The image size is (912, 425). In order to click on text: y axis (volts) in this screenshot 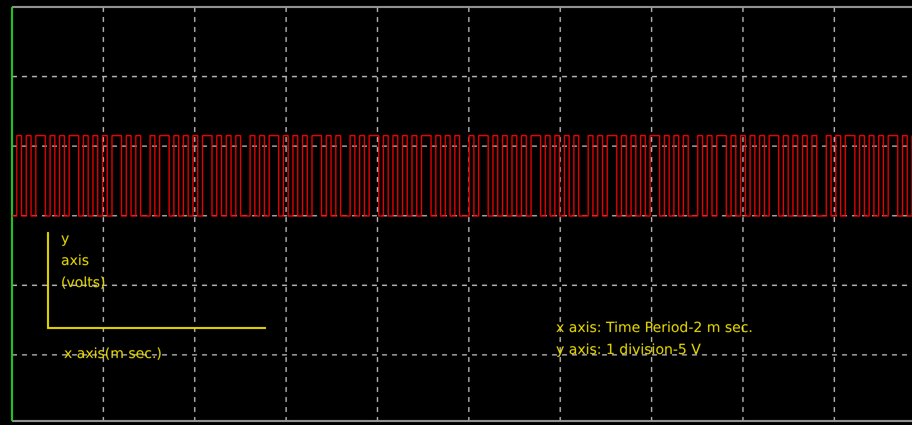, I will do `click(83, 261)`.